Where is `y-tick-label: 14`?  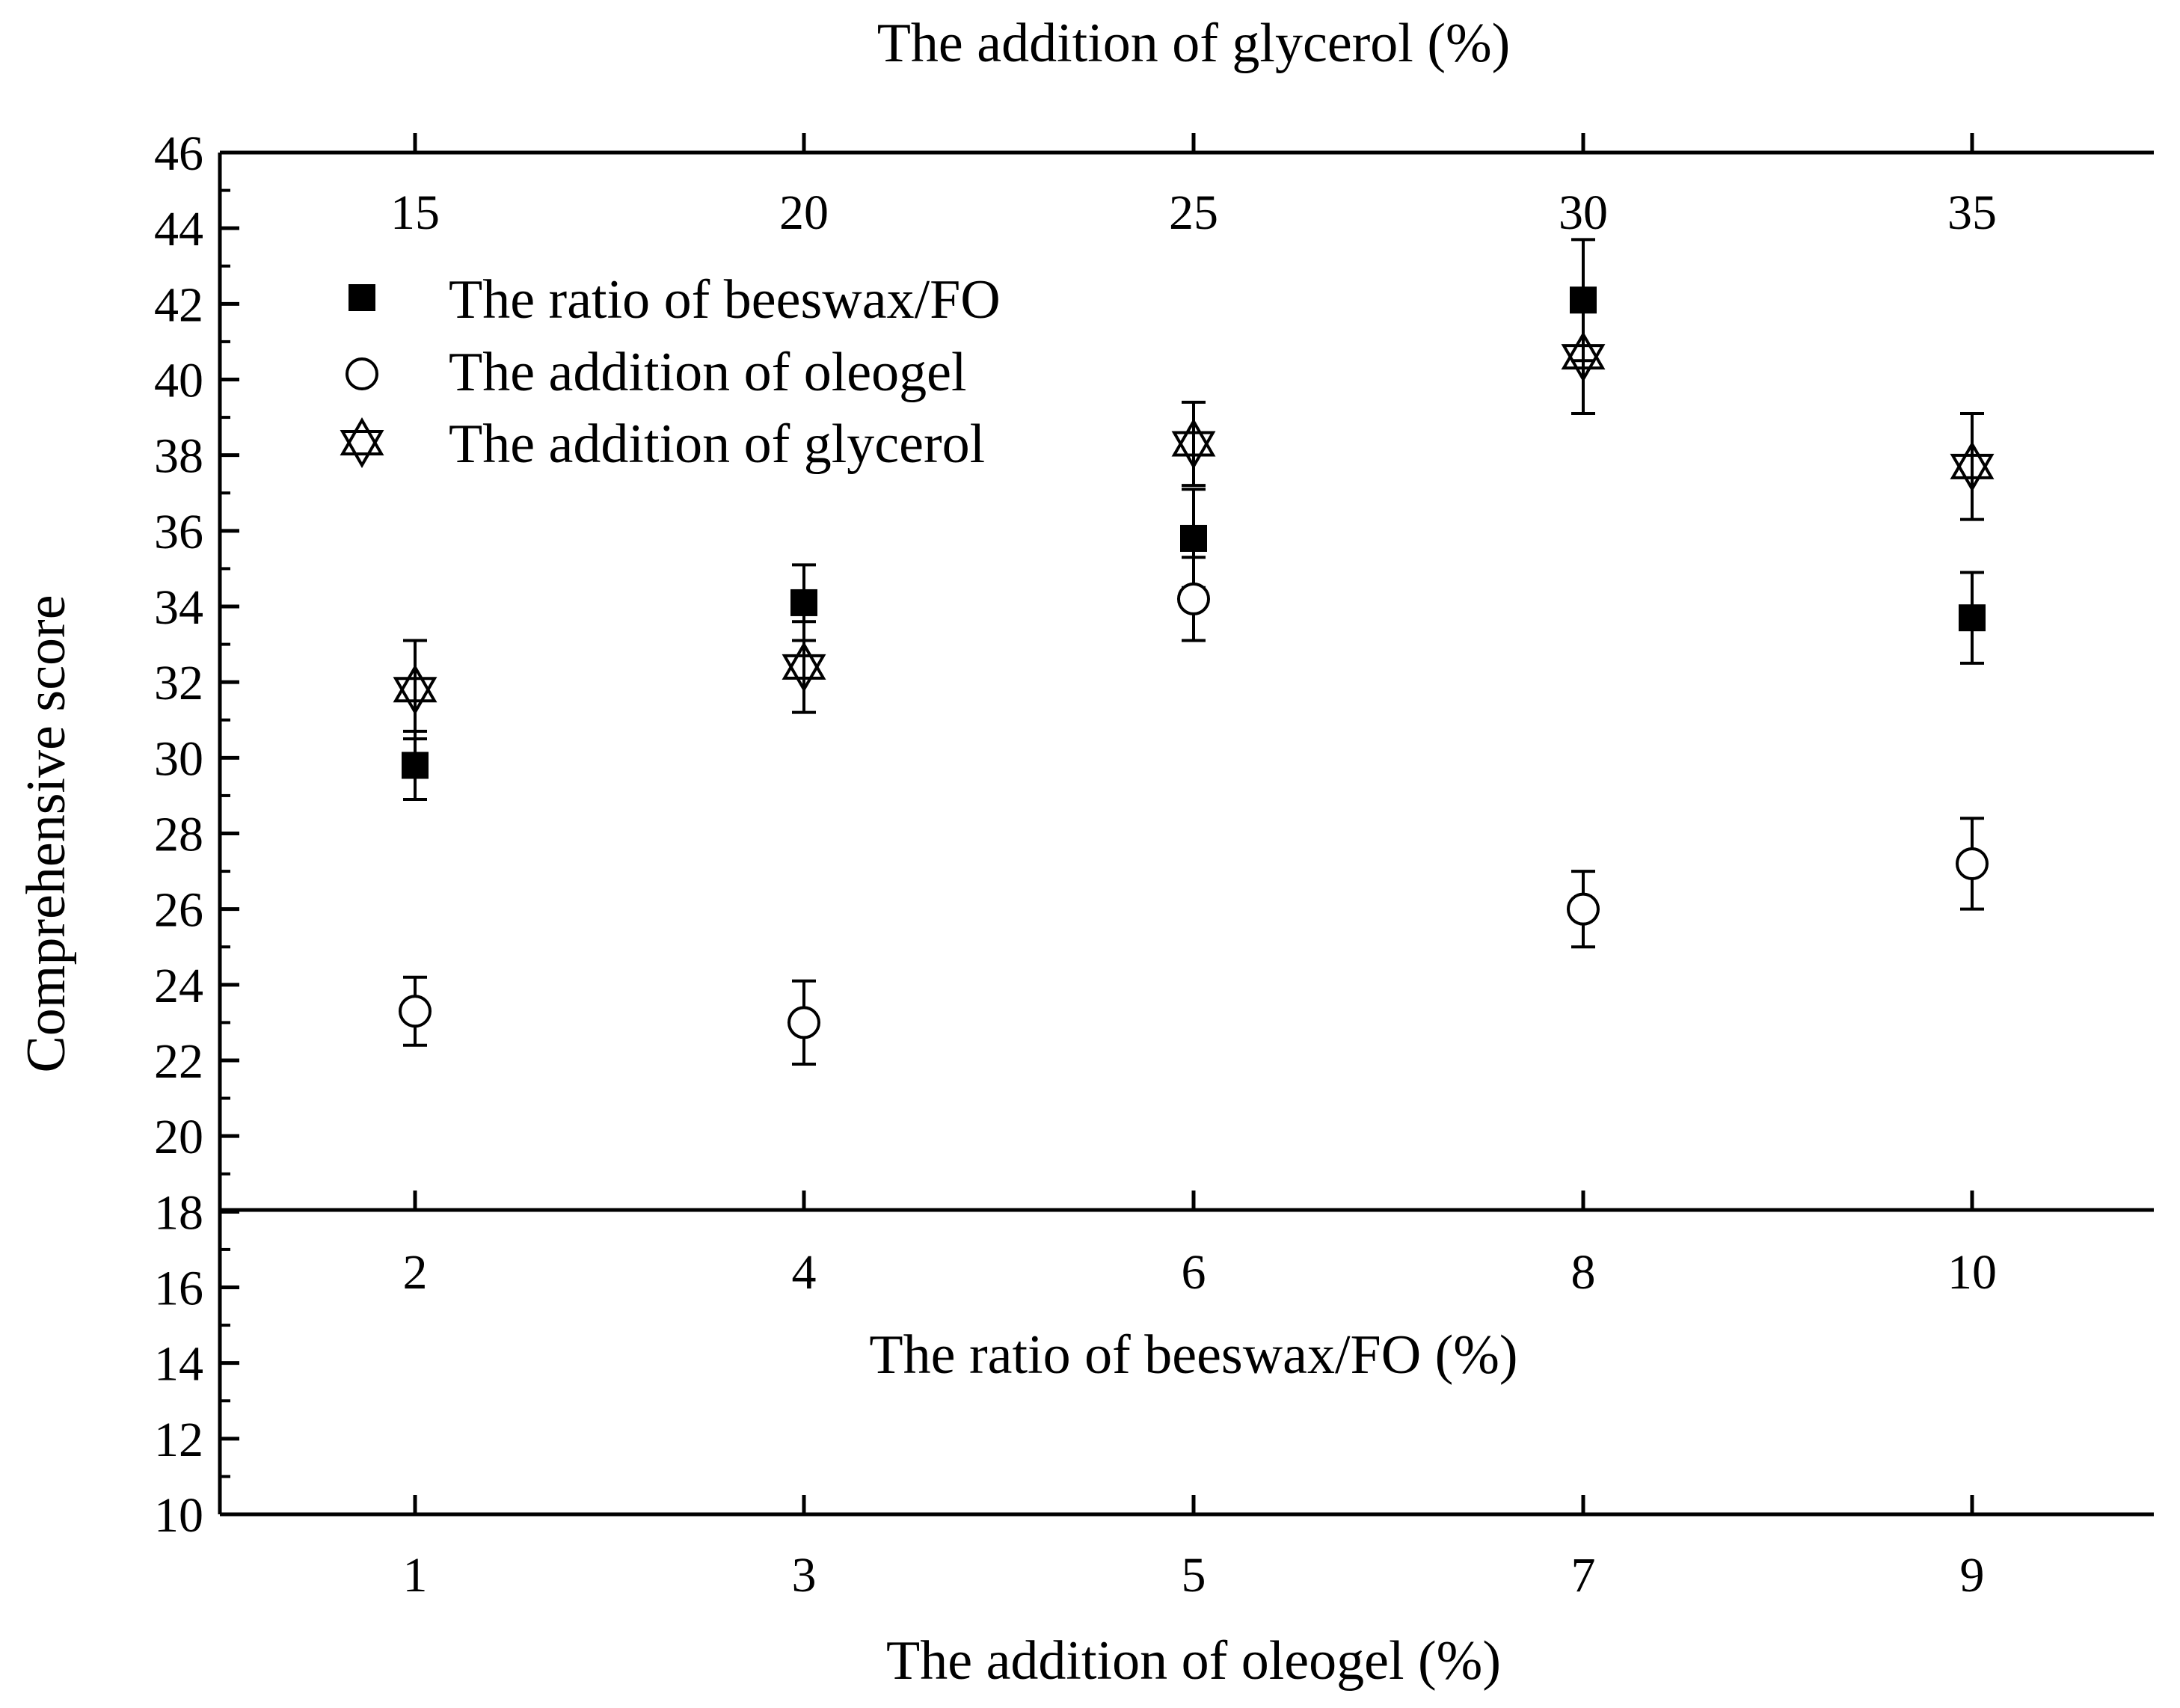
y-tick-label: 14 is located at coordinates (179, 1364).